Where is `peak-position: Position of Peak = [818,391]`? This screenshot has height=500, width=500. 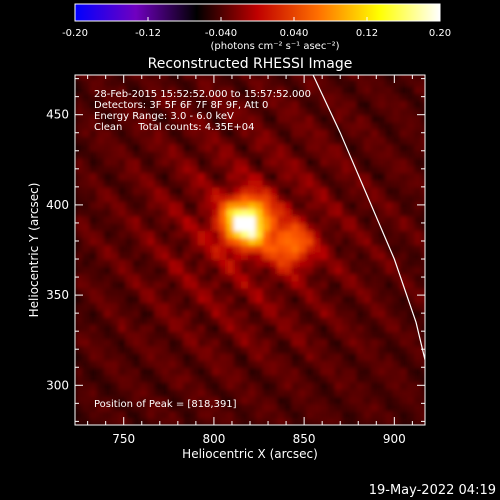 peak-position: Position of Peak = [818,391] is located at coordinates (165, 404).